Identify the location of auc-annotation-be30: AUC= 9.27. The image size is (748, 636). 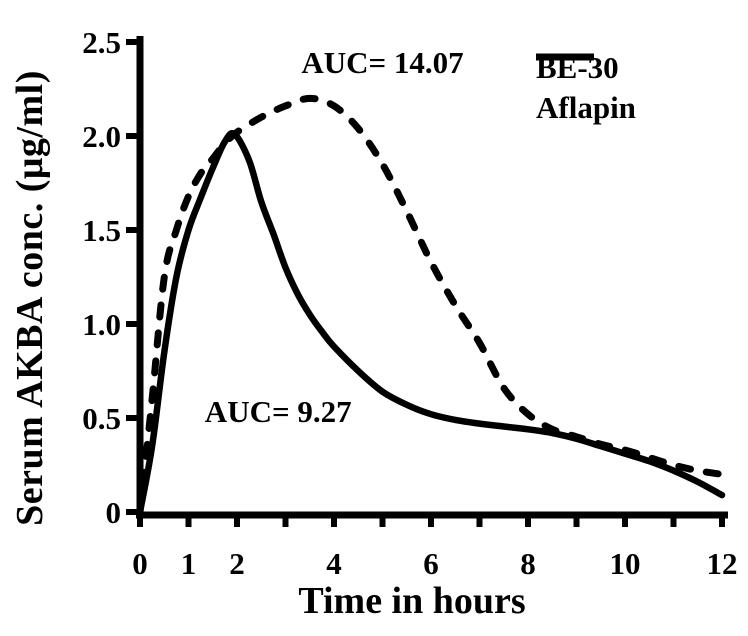
(278, 412).